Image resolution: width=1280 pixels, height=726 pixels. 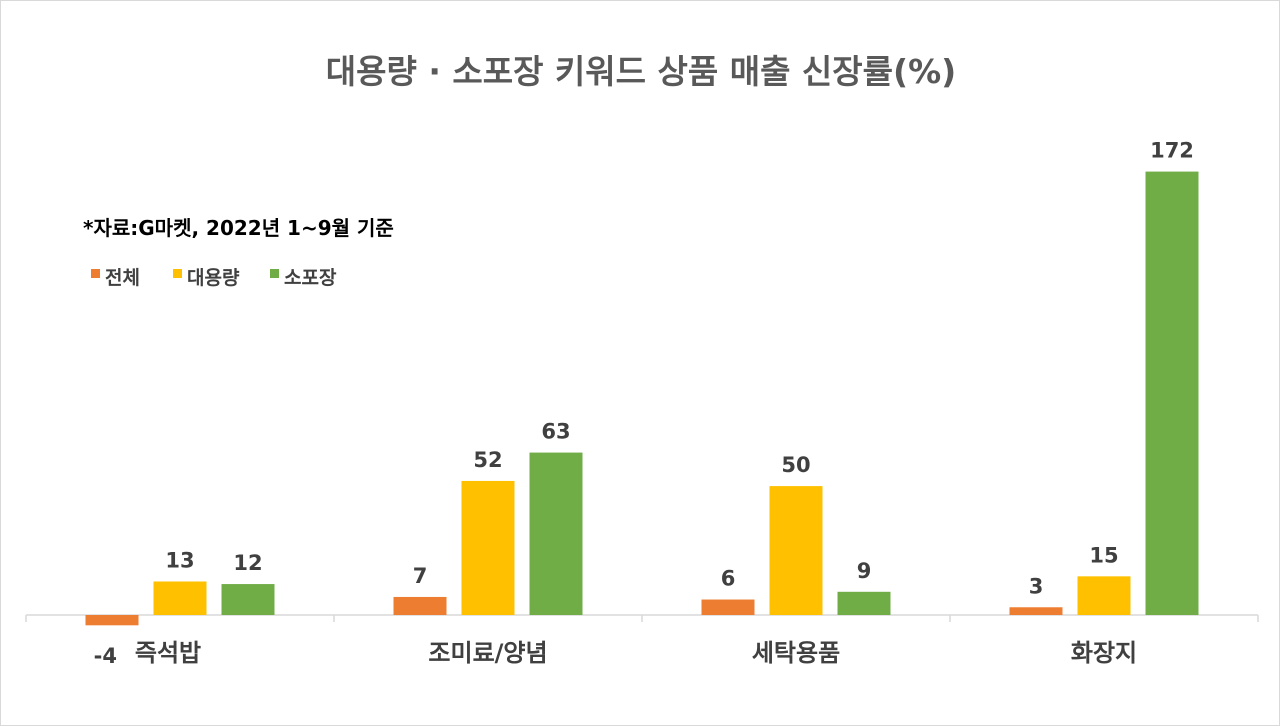 What do you see at coordinates (1172, 393) in the screenshot?
I see `bar-소포장-화장지` at bounding box center [1172, 393].